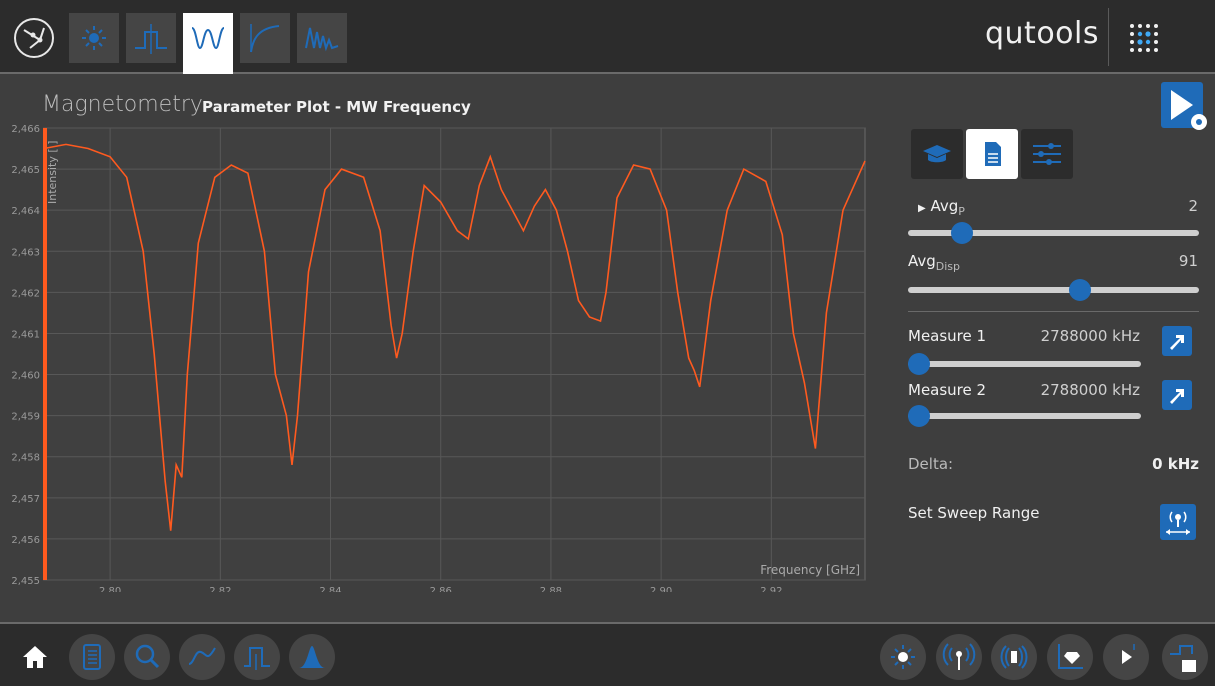 Image resolution: width=1215 pixels, height=686 pixels. What do you see at coordinates (934, 262) in the screenshot?
I see `avg-disp-label: AvgDisp` at bounding box center [934, 262].